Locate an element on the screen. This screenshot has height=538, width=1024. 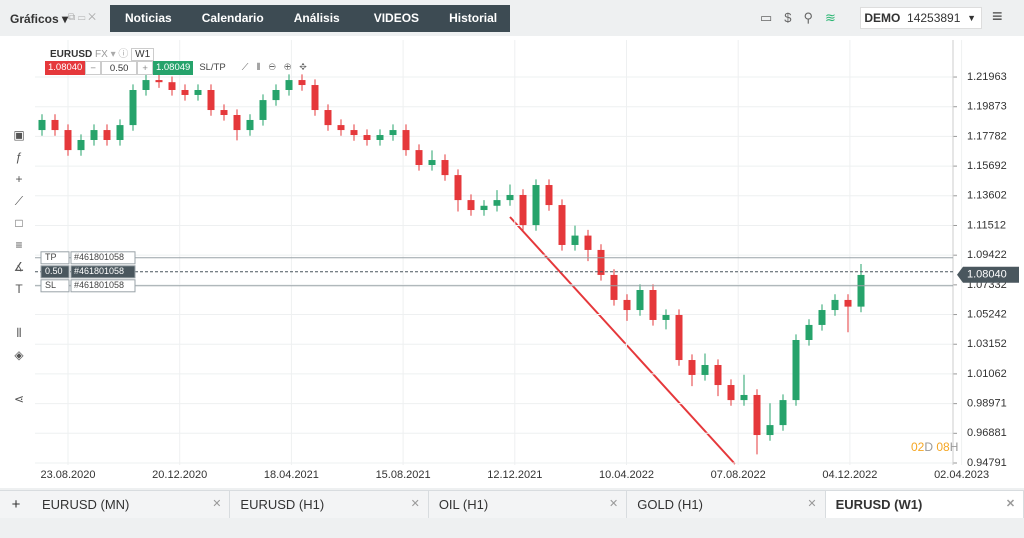
y-tick-label: 0.98971 is located at coordinates (987, 404).